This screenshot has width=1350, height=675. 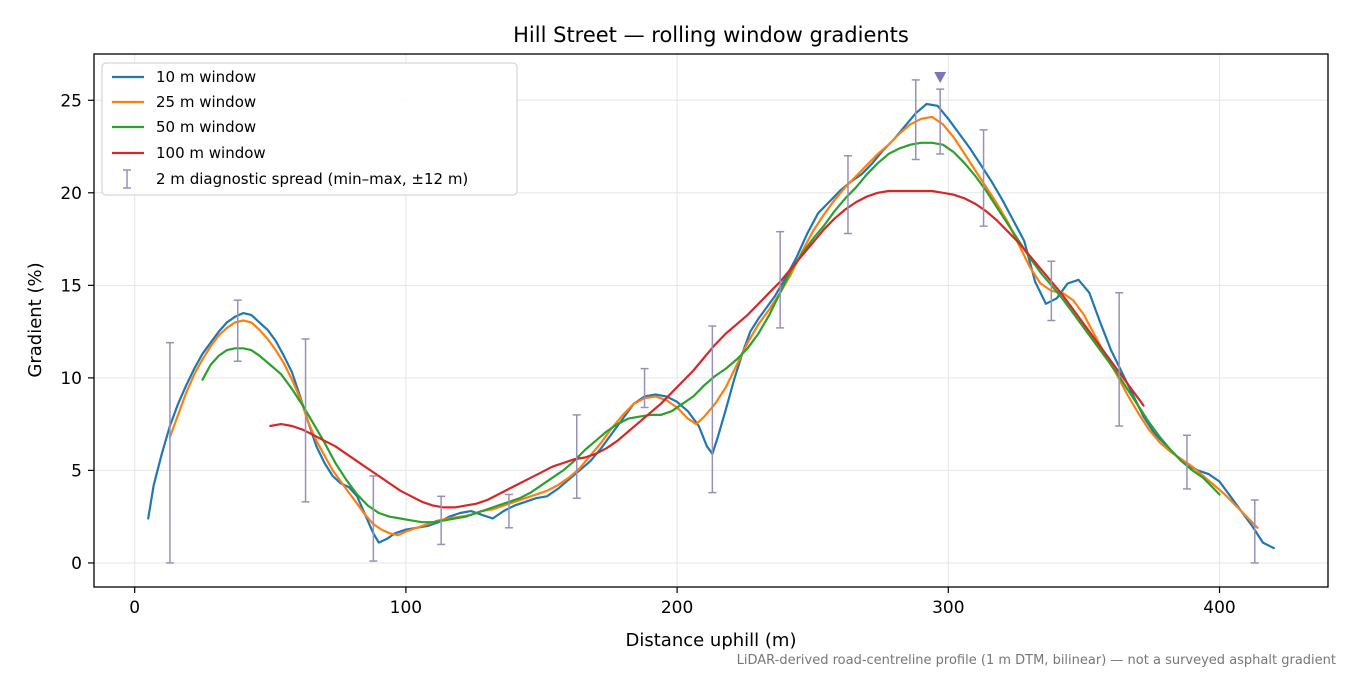 I want to click on x-axis-ticks: 0 100 200 300 400, so click(x=682, y=602).